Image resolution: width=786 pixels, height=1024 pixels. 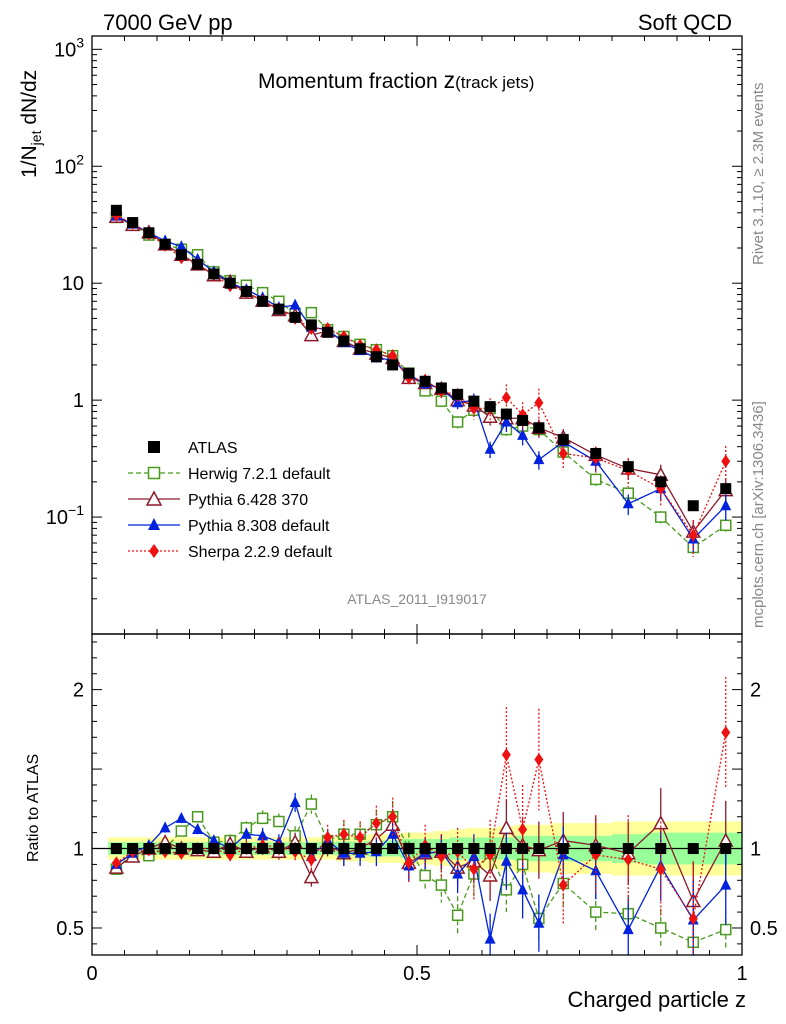 I want to click on y-axis-label: 1/Njet dN/dz, so click(x=31, y=124).